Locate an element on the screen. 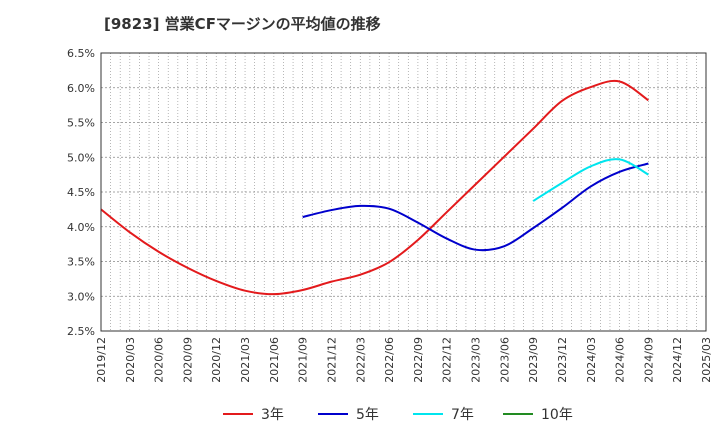 The image size is (720, 440). x-tick-label: 2023/09 is located at coordinates (533, 360).